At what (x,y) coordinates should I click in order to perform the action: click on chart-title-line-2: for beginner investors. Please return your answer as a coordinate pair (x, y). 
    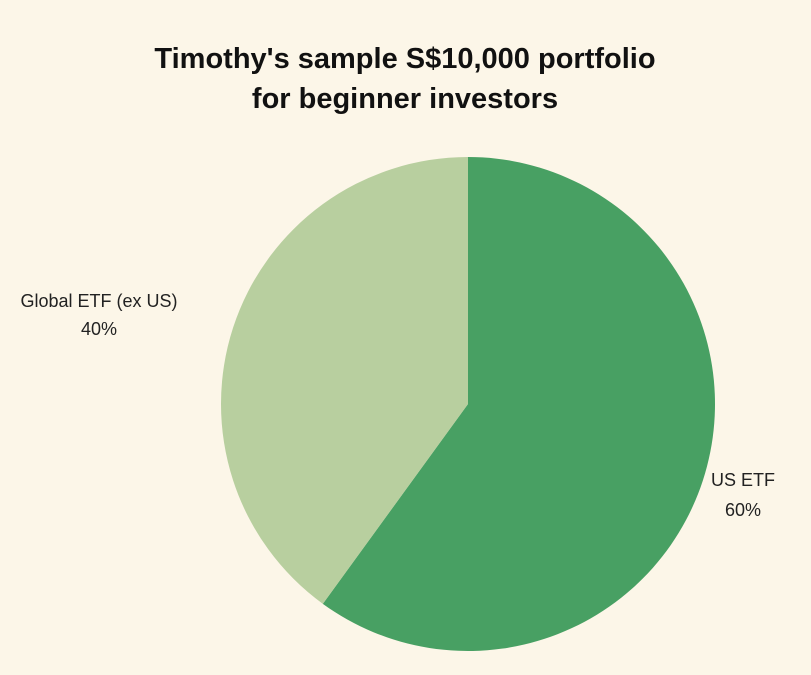
    Looking at the image, I should click on (405, 99).